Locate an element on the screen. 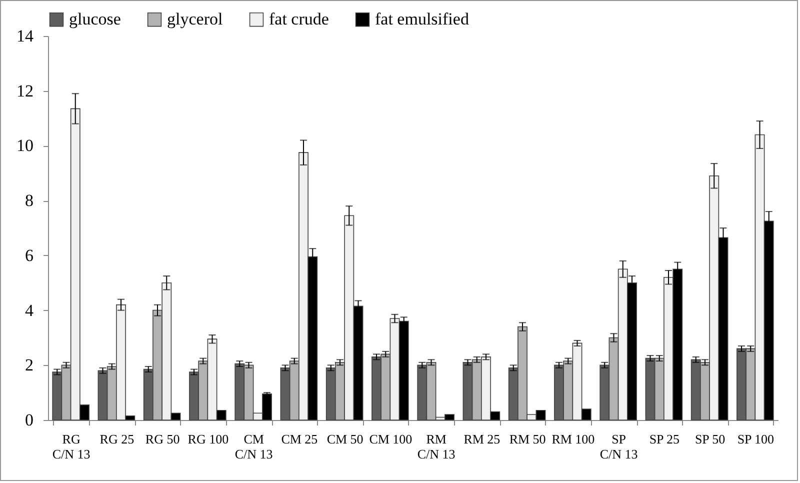 The height and width of the screenshot is (483, 800). x-tick-label: RG C/N 13 is located at coordinates (71, 447).